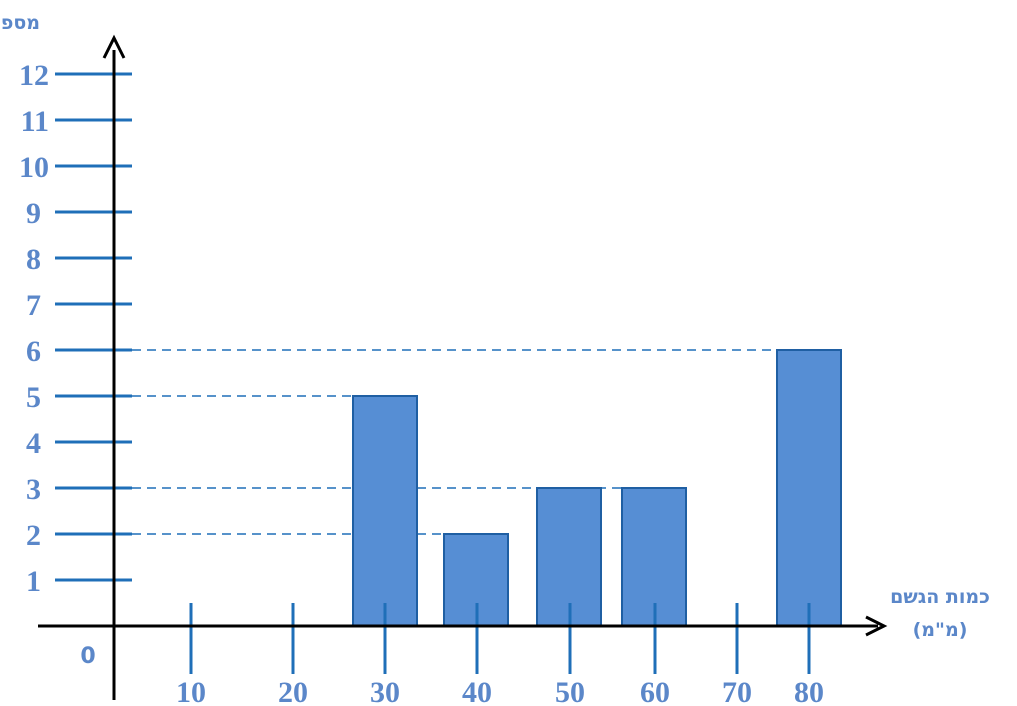 The height and width of the screenshot is (706, 1017). Describe the element at coordinates (876, 626) in the screenshot. I see `x-axis-arrowhead` at that location.